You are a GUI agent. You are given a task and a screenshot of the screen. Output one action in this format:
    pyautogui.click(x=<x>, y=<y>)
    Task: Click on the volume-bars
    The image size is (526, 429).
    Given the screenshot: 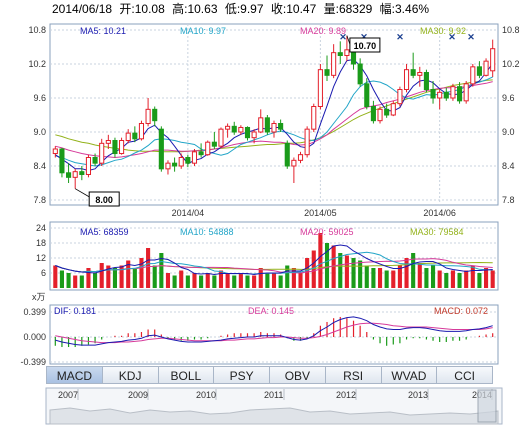 What is the action you would take?
    pyautogui.click(x=274, y=260)
    